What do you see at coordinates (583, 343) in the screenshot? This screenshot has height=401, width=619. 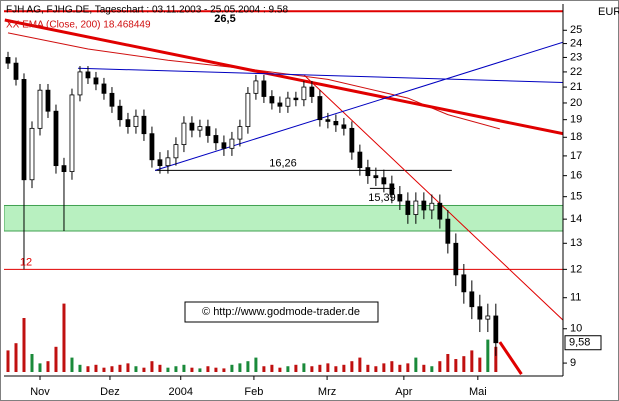 I see `price-box` at bounding box center [583, 343].